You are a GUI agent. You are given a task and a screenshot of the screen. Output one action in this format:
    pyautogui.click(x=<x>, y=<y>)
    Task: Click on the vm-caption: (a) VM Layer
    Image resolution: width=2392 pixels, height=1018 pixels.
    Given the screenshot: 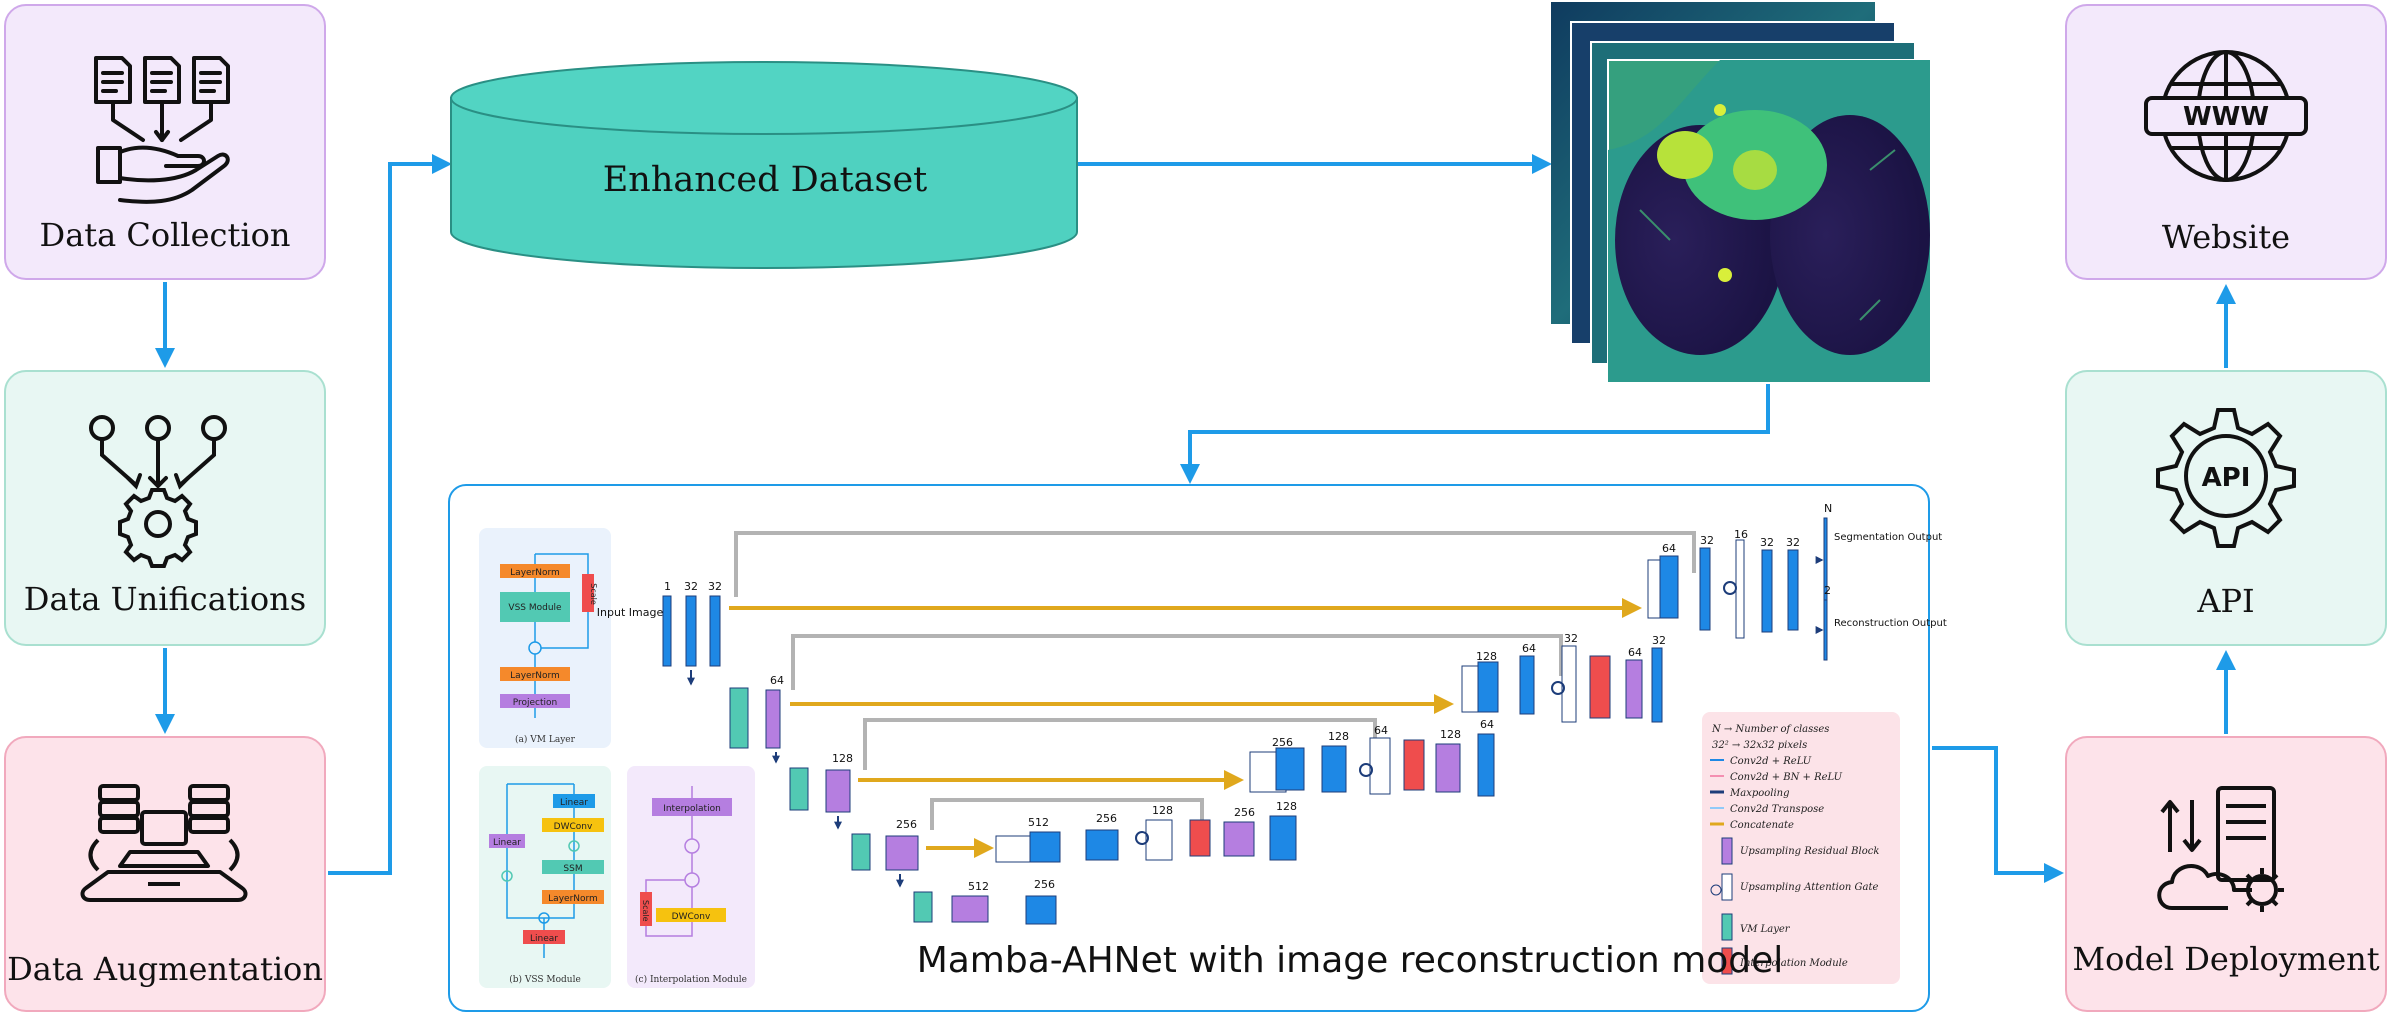 What is the action you would take?
    pyautogui.click(x=545, y=739)
    